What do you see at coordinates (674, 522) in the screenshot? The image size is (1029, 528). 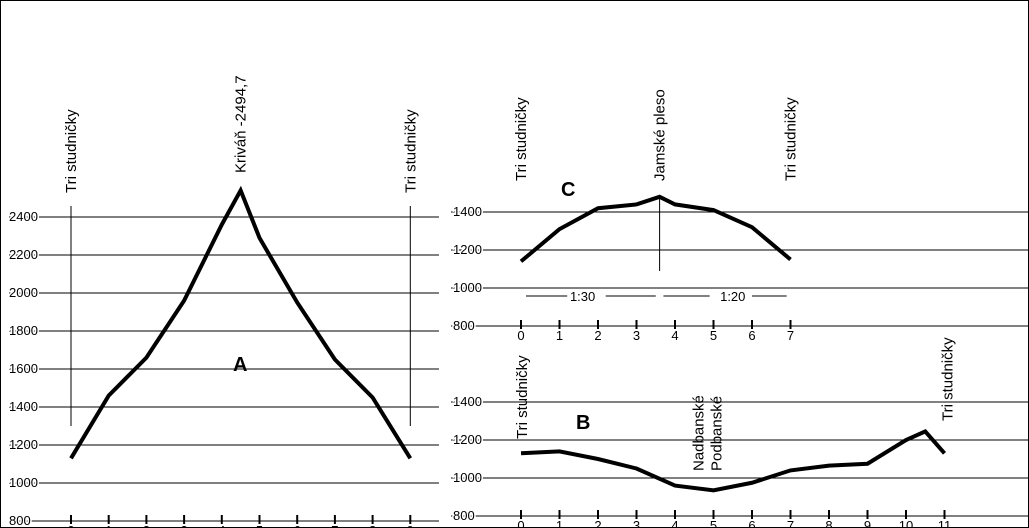 I see `x-tick-label-b-4: 4` at bounding box center [674, 522].